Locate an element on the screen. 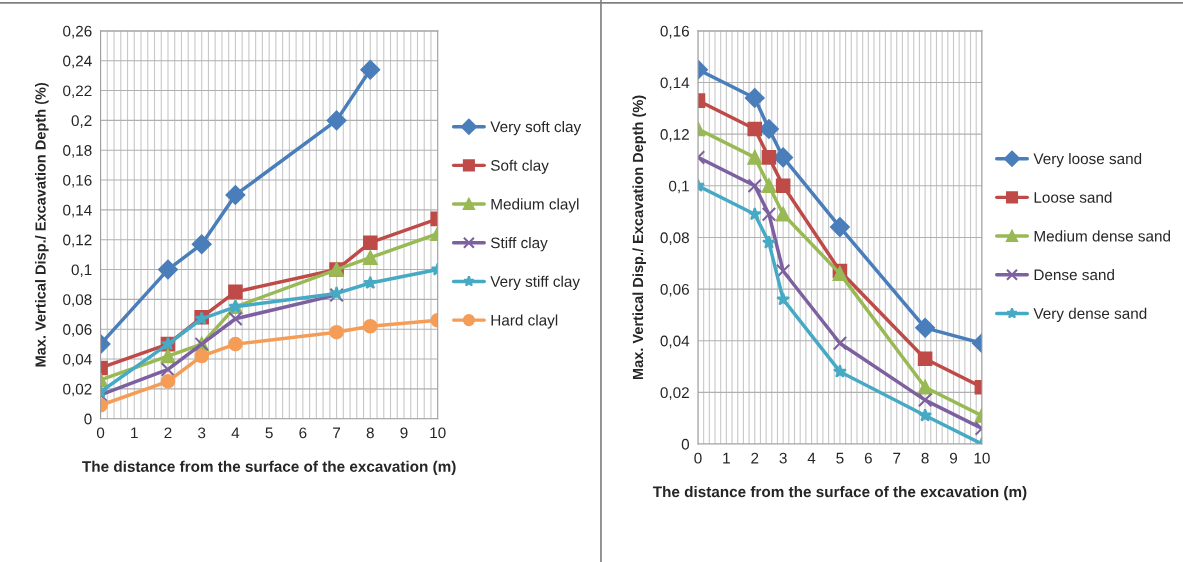  legend-label: Very stiff clay is located at coordinates (535, 282).